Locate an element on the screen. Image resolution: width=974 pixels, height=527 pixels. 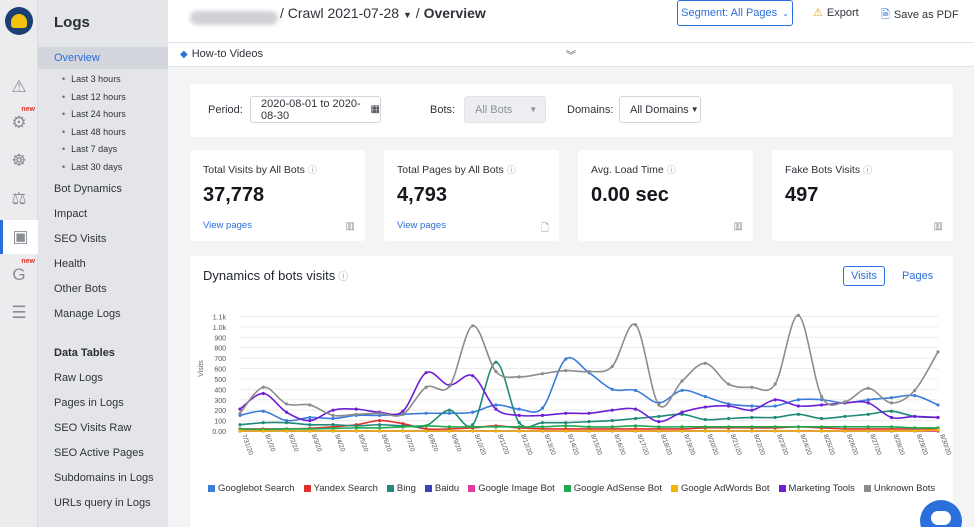
sidebar-subitem: Last 24 hours is located at coordinates (94, 114).